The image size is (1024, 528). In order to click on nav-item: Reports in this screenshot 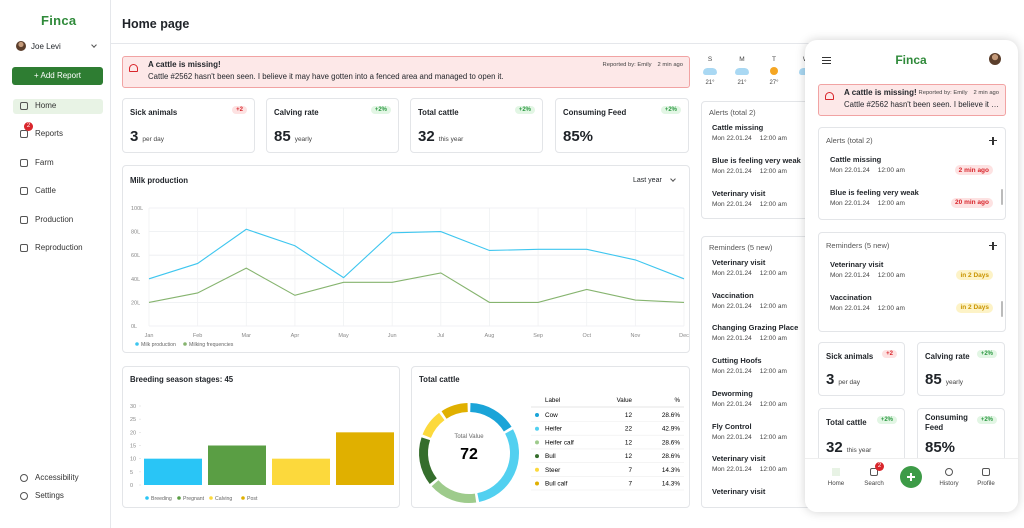, I will do `click(49, 134)`.